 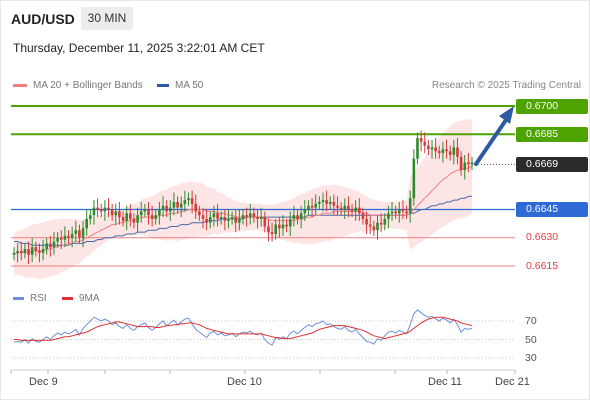 What do you see at coordinates (43, 19) in the screenshot?
I see `instrument-title: AUD/USD` at bounding box center [43, 19].